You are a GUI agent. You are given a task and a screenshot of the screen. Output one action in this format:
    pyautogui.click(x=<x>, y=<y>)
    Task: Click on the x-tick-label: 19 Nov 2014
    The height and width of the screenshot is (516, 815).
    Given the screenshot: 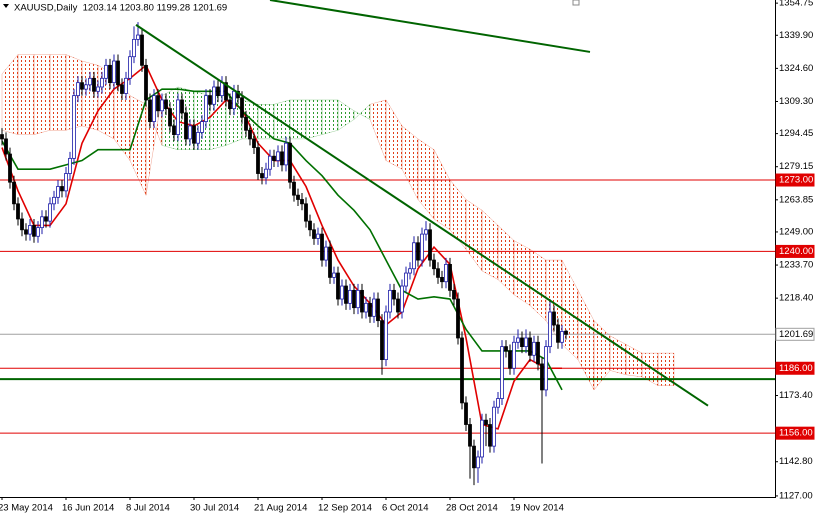 What is the action you would take?
    pyautogui.click(x=537, y=508)
    